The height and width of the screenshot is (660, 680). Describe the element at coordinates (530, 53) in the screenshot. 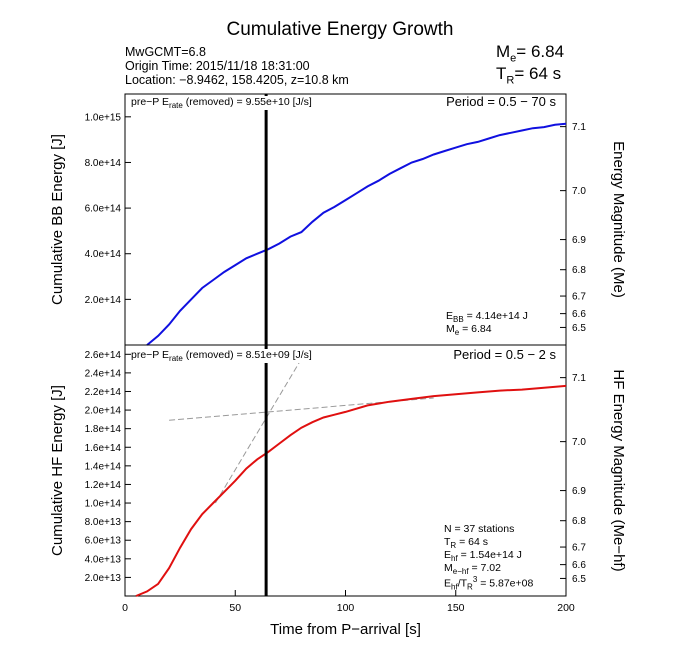

I see `me-summary: Me= 6.84` at that location.